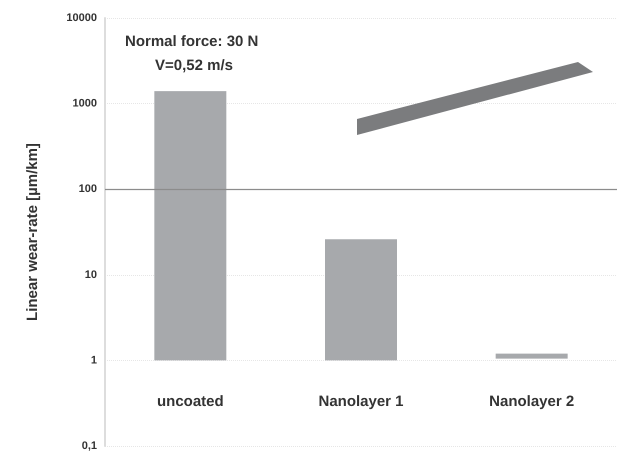  What do you see at coordinates (531, 401) in the screenshot?
I see `x-tick-label: Nanolayer 2` at bounding box center [531, 401].